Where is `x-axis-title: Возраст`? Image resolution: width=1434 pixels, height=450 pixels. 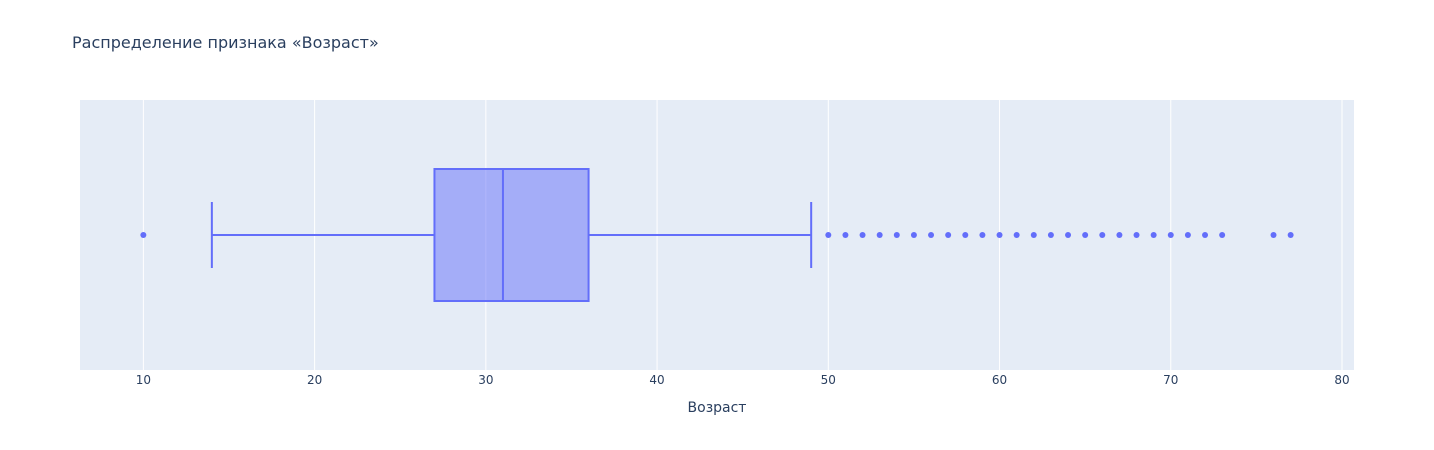 x-axis-title: Возраст is located at coordinates (717, 408).